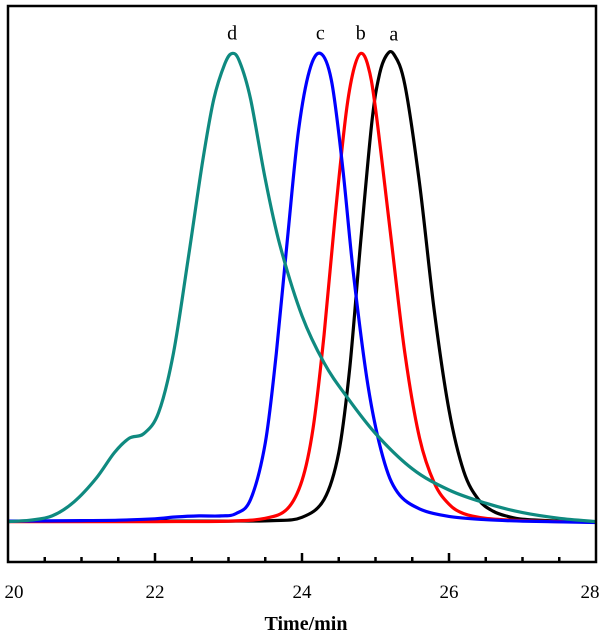 Image resolution: width=600 pixels, height=643 pixels. I want to click on ticks-layer, so click(302, 557).